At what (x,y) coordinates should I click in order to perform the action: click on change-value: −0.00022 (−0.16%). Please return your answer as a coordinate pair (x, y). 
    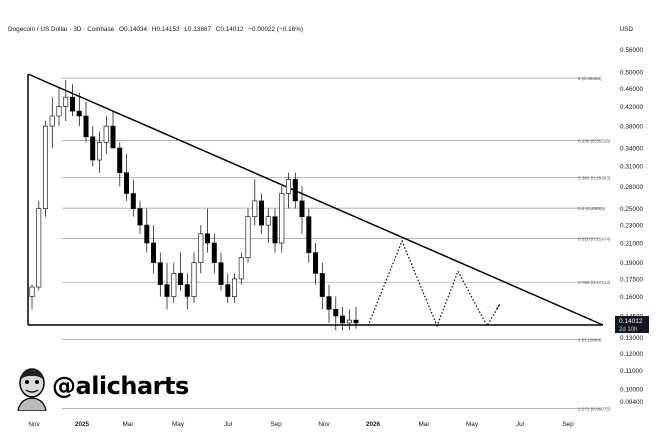
    Looking at the image, I should click on (275, 29).